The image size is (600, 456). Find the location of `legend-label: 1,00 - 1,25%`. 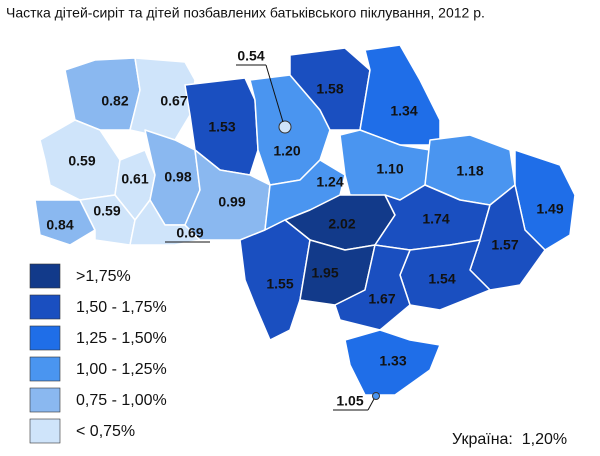

legend-label: 1,00 - 1,25% is located at coordinates (121, 369).